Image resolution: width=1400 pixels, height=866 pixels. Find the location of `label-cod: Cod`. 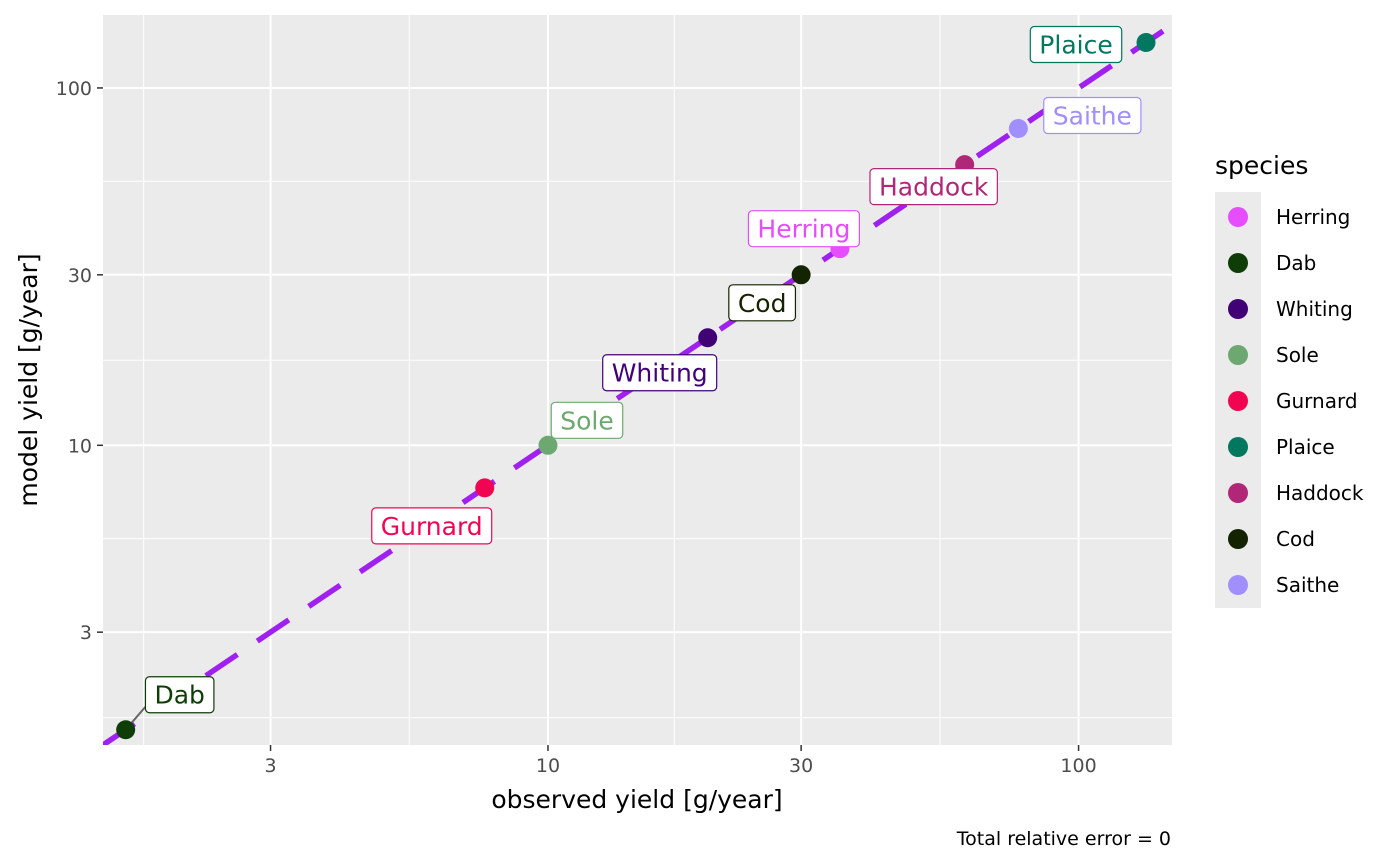

label-cod: Cod is located at coordinates (762, 303).